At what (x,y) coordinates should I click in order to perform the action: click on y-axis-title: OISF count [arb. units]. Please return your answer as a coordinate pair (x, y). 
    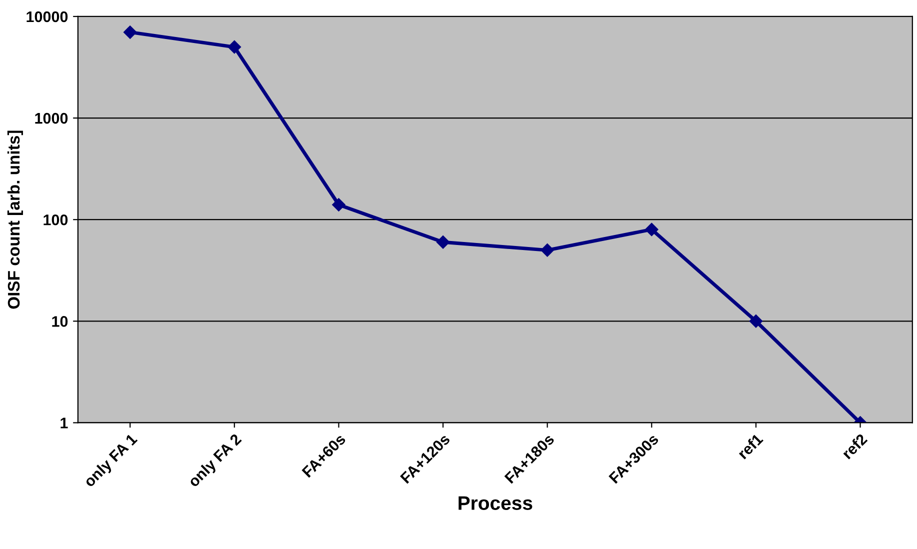
    Looking at the image, I should click on (15, 219).